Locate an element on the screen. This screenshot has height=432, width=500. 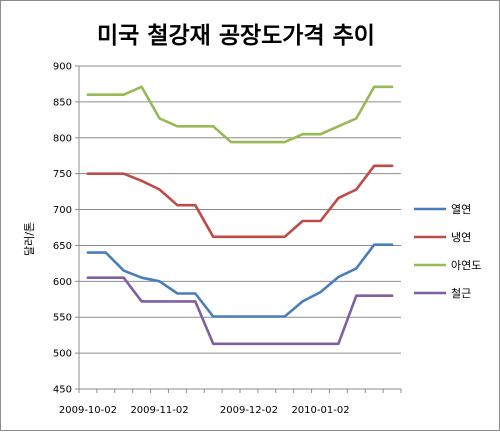
y-tick-label: 600 is located at coordinates (62, 282).